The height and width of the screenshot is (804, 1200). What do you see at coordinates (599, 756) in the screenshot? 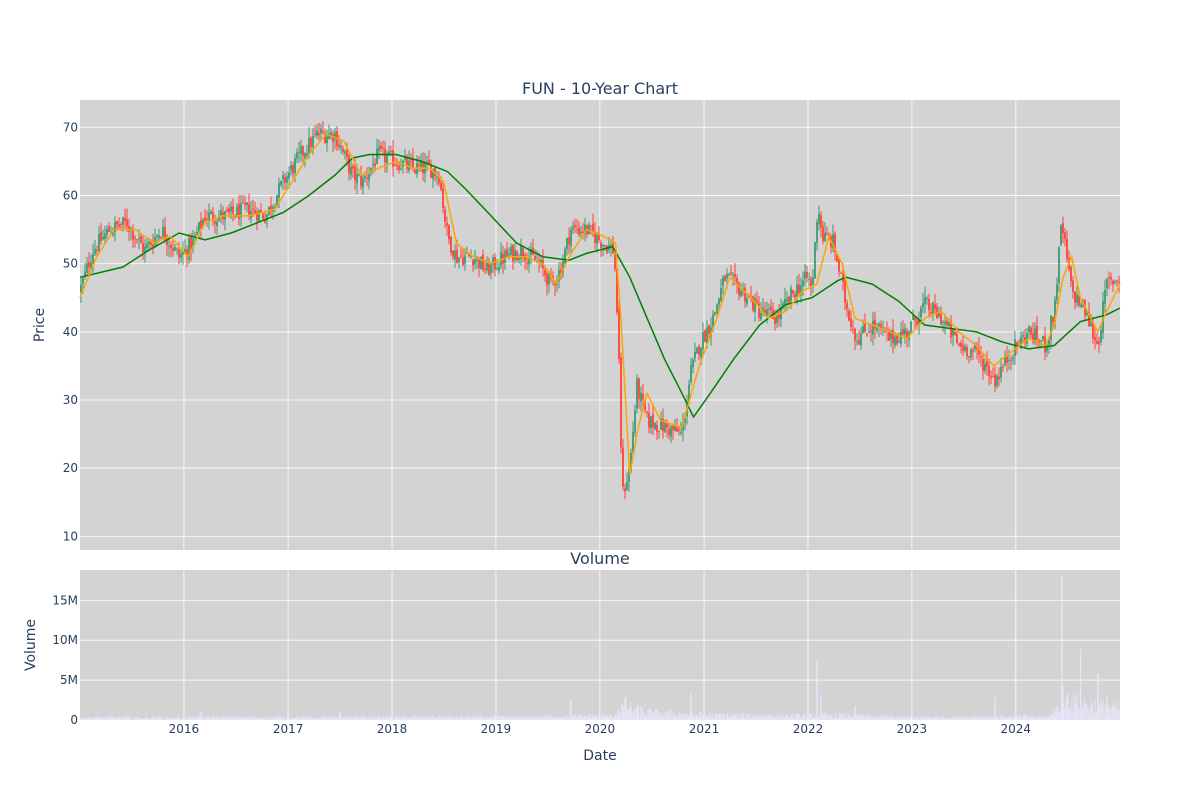
I see `x-axis-title: Date` at bounding box center [599, 756].